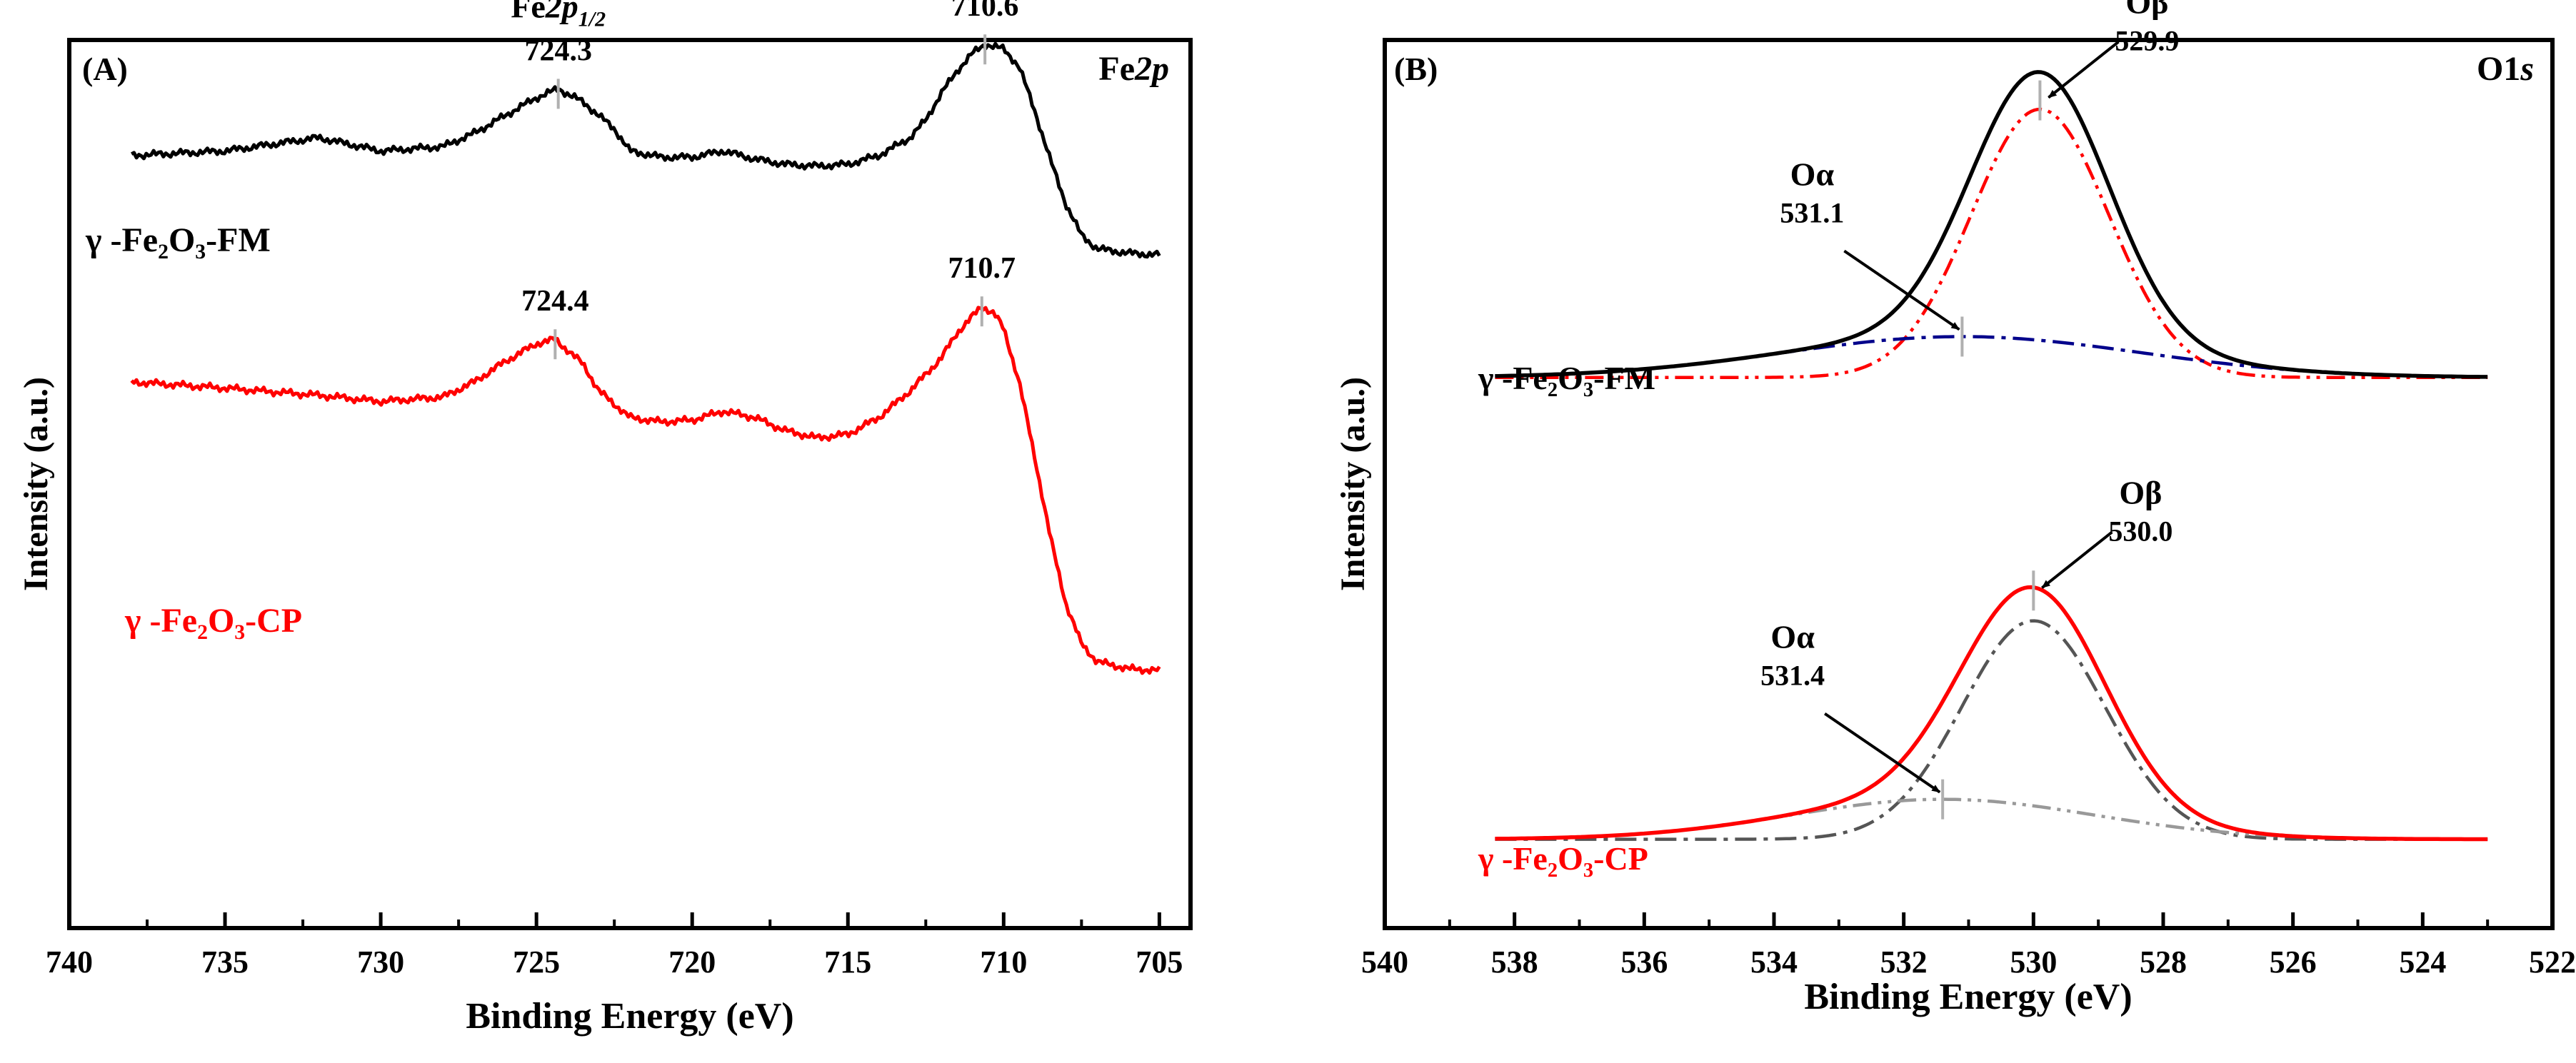  I want to click on x-tick-label: 536, so click(1644, 961).